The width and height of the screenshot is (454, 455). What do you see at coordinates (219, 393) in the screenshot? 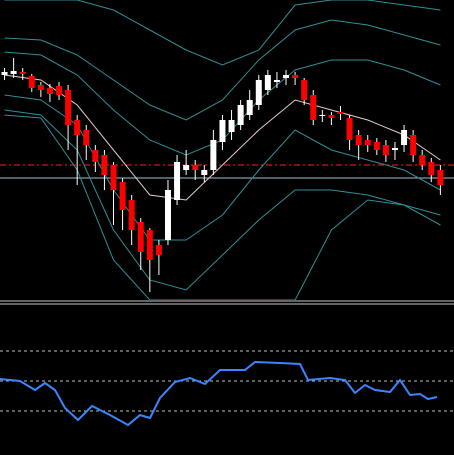
I see `oscillator-line` at bounding box center [219, 393].